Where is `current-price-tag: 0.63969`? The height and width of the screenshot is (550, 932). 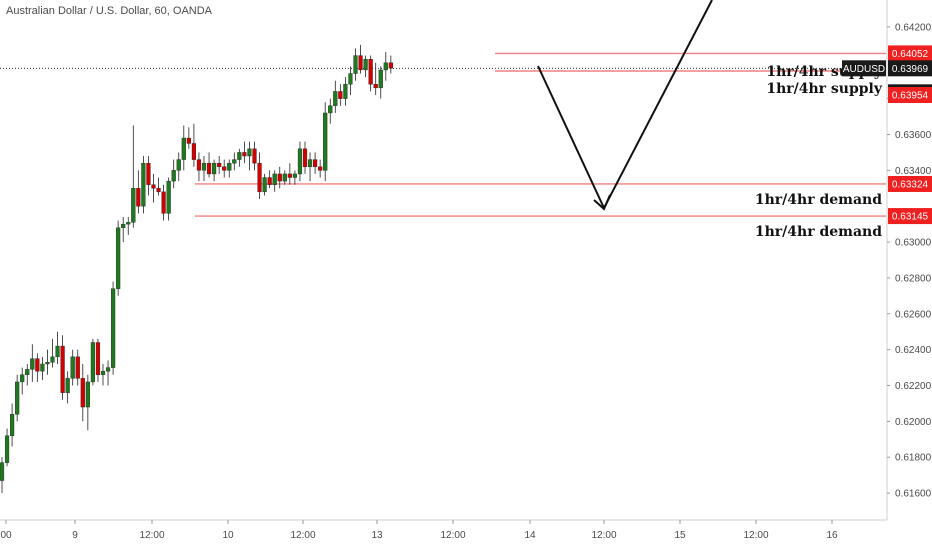 current-price-tag: 0.63969 is located at coordinates (910, 69).